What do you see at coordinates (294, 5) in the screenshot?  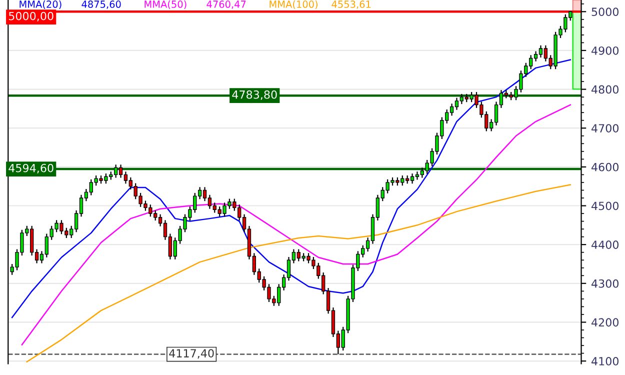 I see `text: MMA(100)` at bounding box center [294, 5].